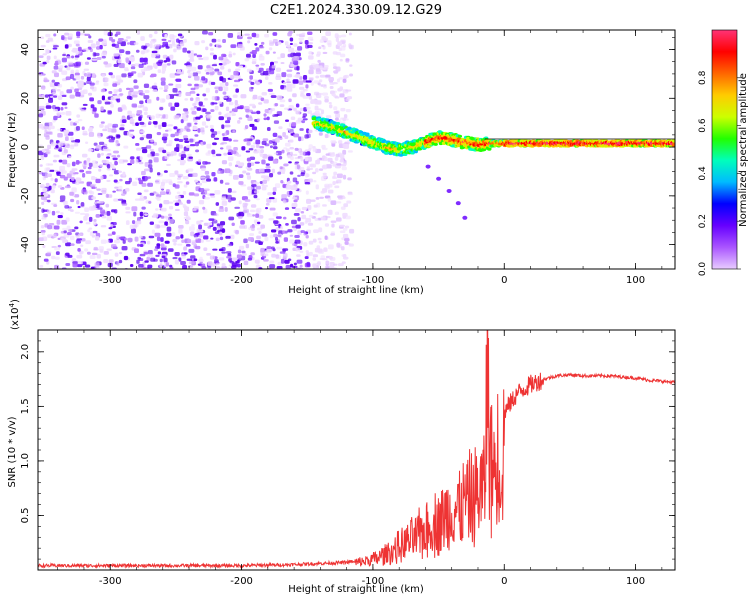 The height and width of the screenshot is (600, 750). What do you see at coordinates (356, 290) in the screenshot?
I see `spectrogram-xlabel: Height of straight line (km)` at bounding box center [356, 290].